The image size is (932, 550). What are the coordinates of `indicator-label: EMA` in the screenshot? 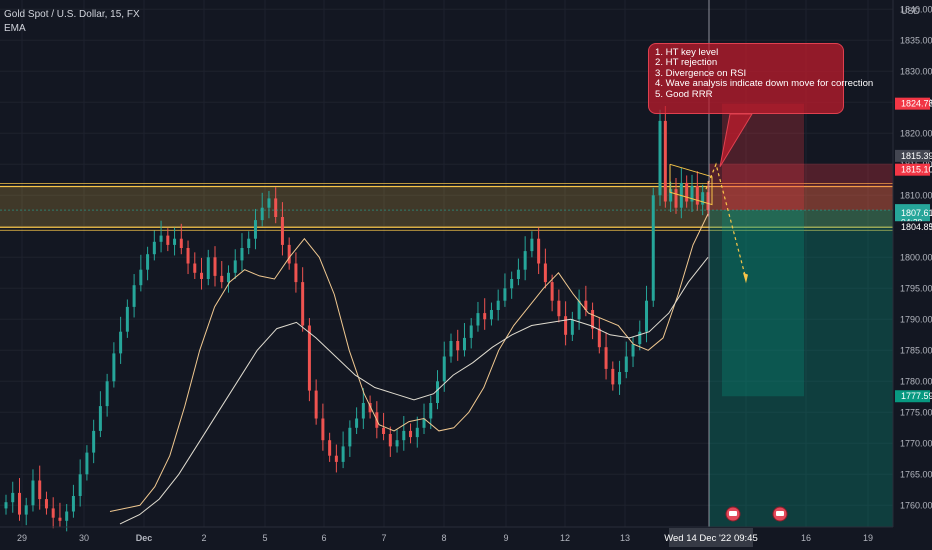 It's located at (15, 28).